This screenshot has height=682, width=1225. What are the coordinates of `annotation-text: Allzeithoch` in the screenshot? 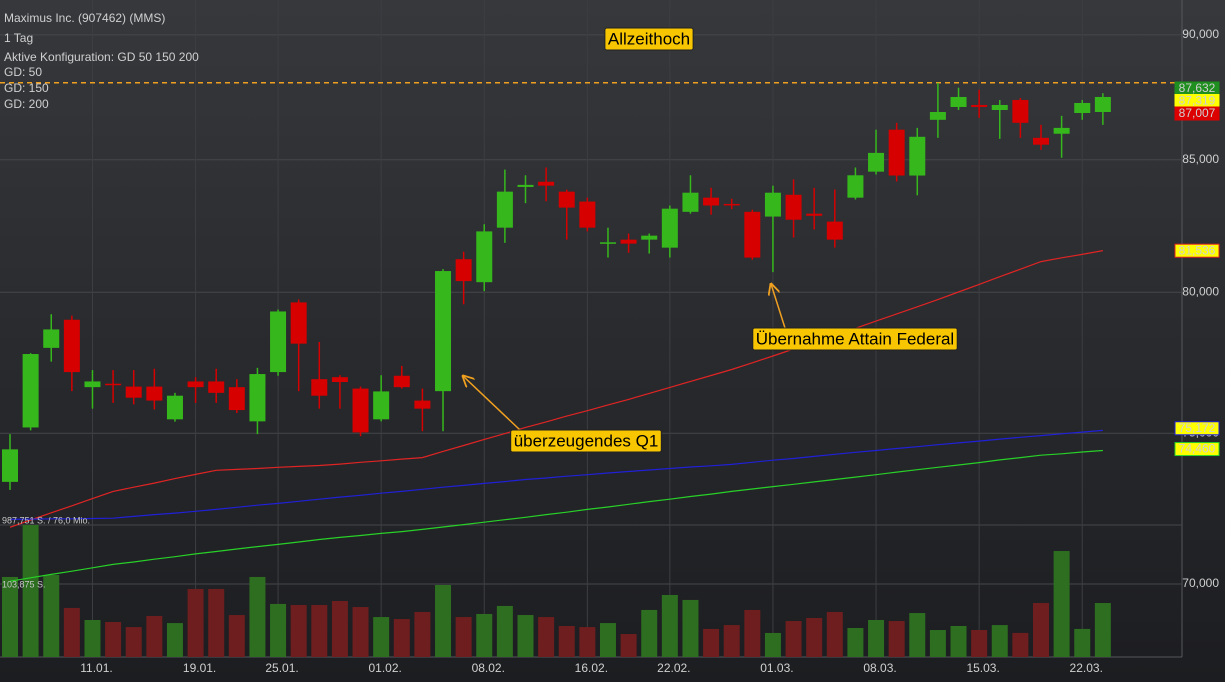 It's located at (649, 38).